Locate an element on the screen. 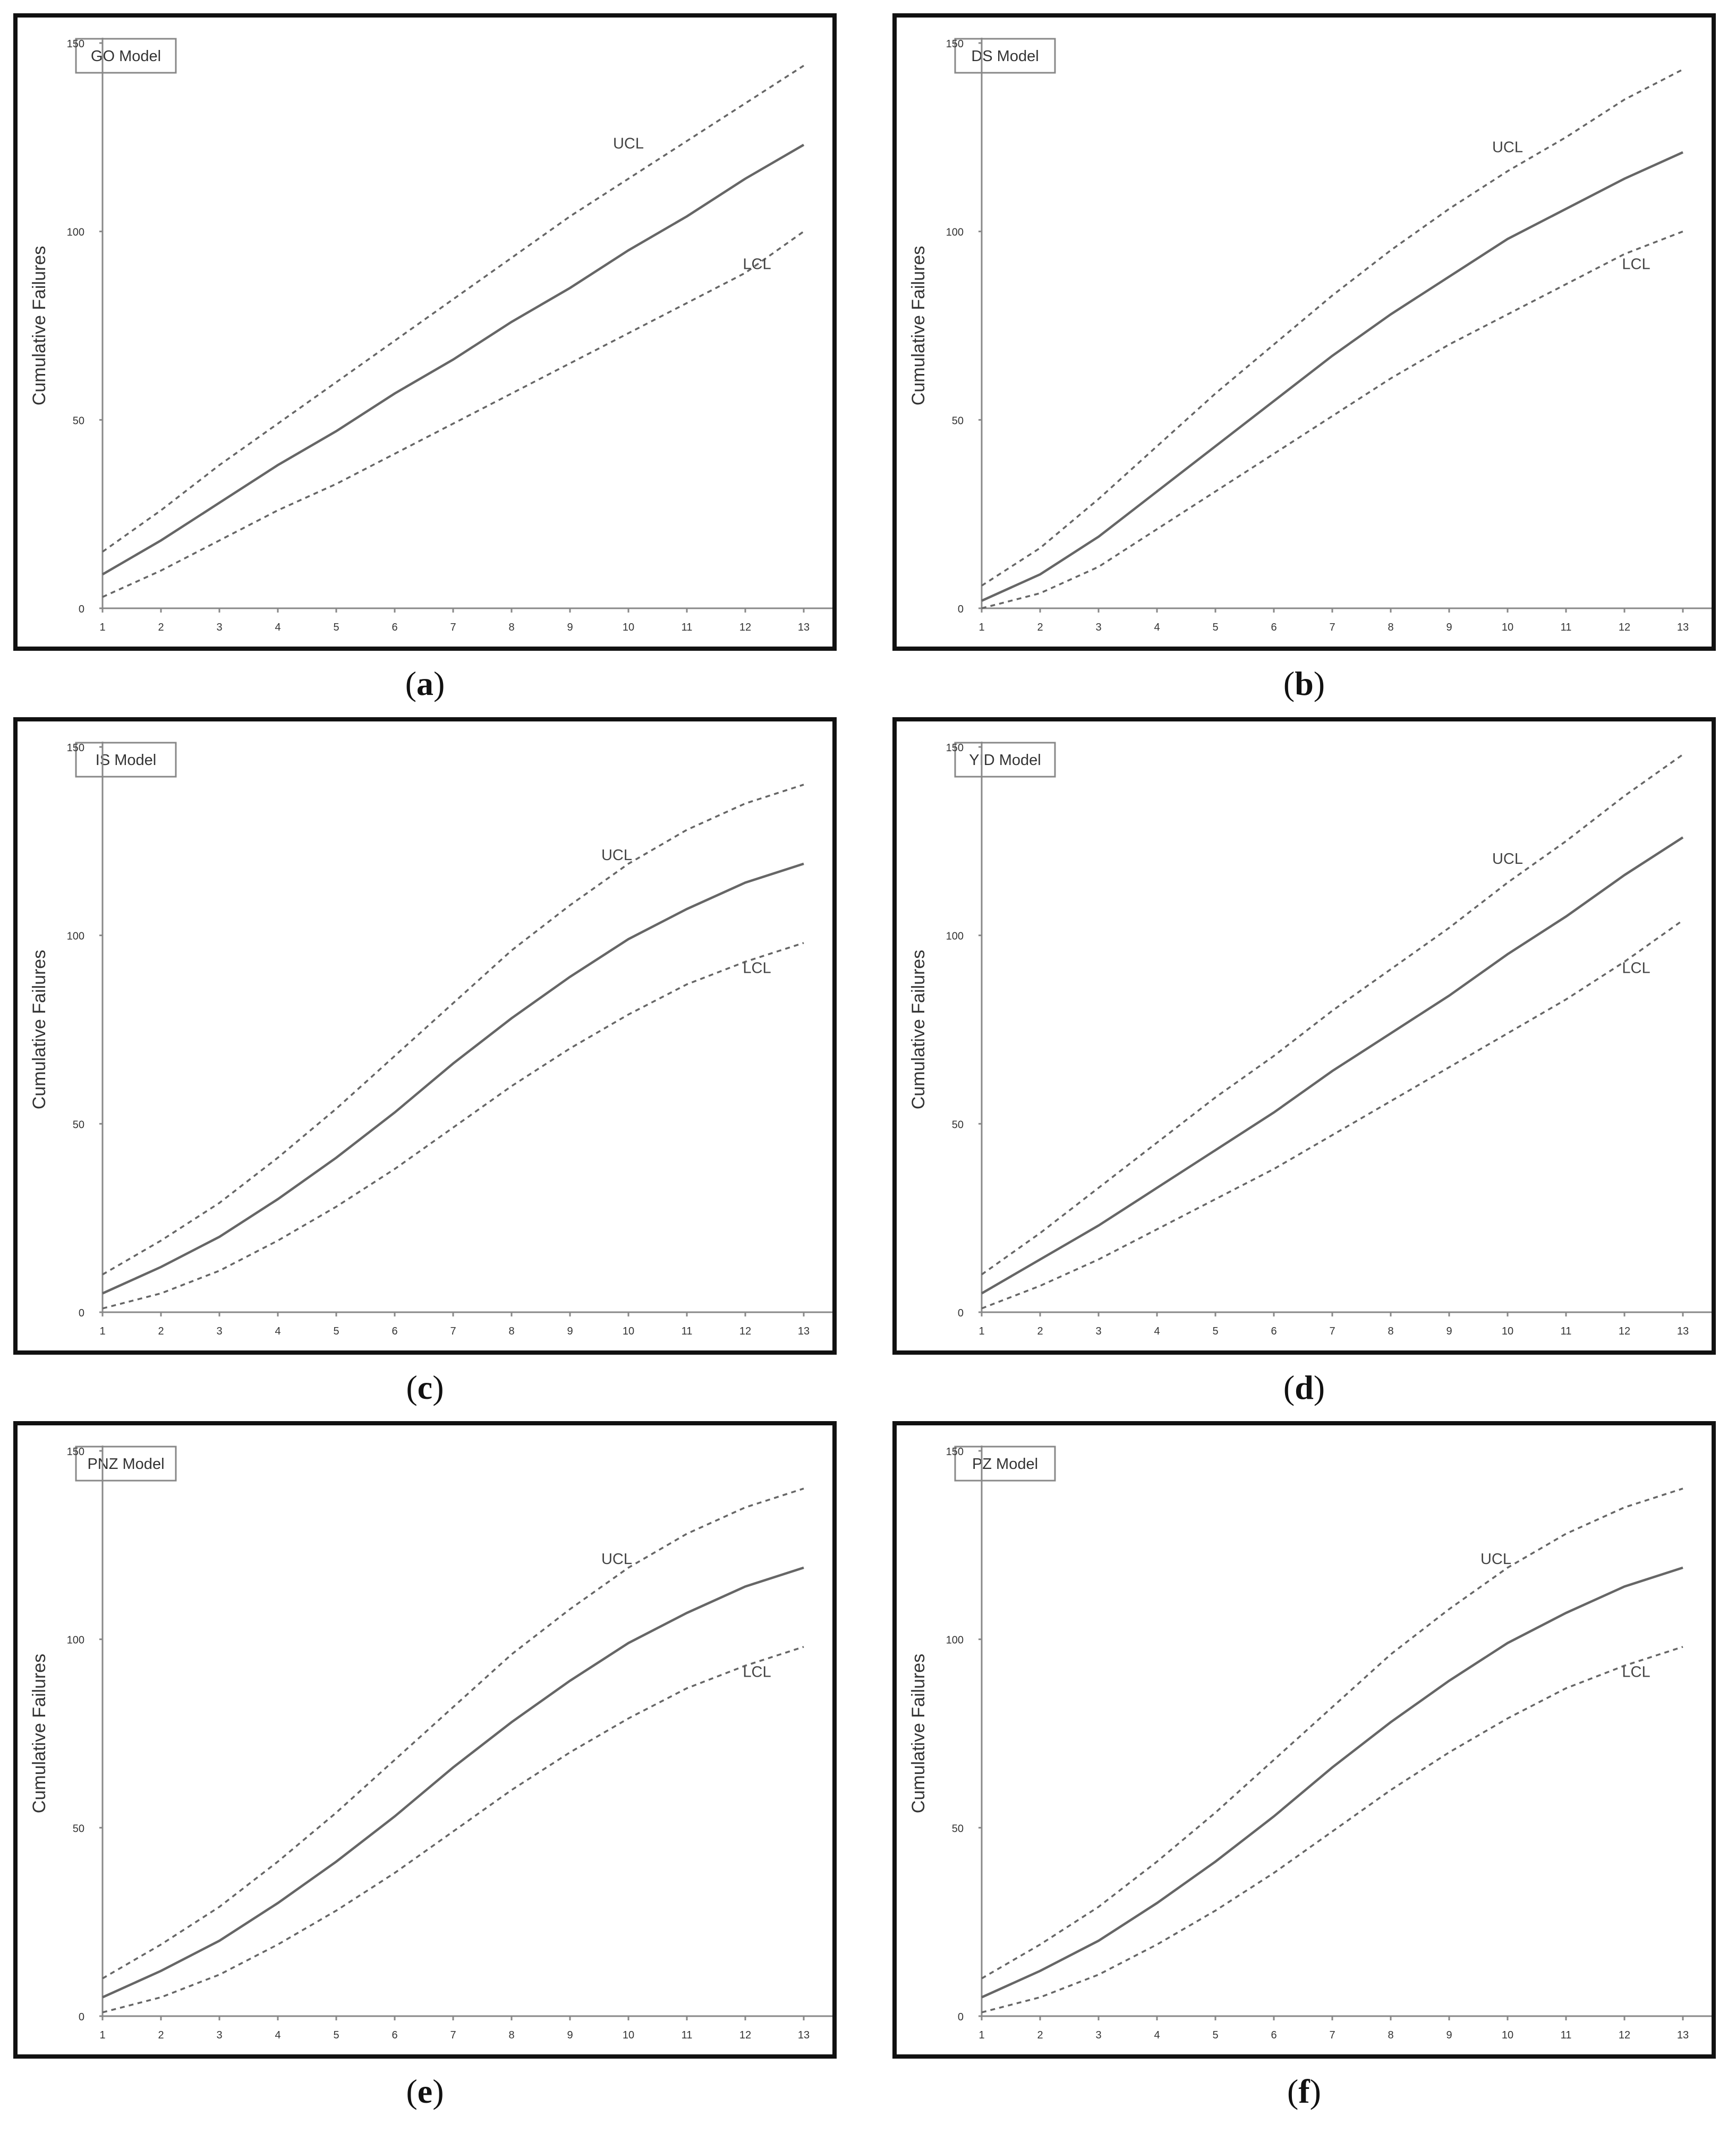 This screenshot has height=2133, width=1736. panel-caption: (a) is located at coordinates (425, 683).